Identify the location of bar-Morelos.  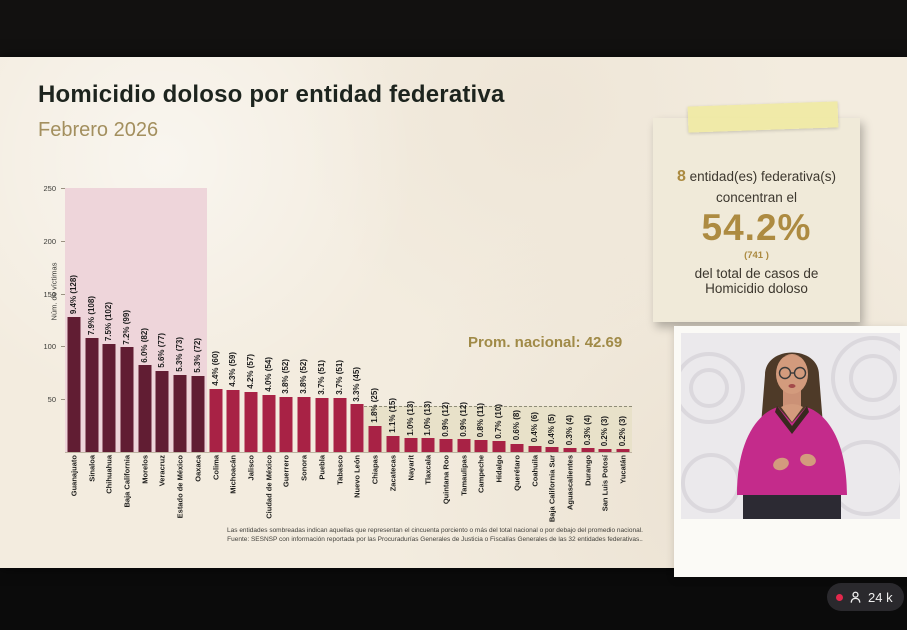
(145, 408).